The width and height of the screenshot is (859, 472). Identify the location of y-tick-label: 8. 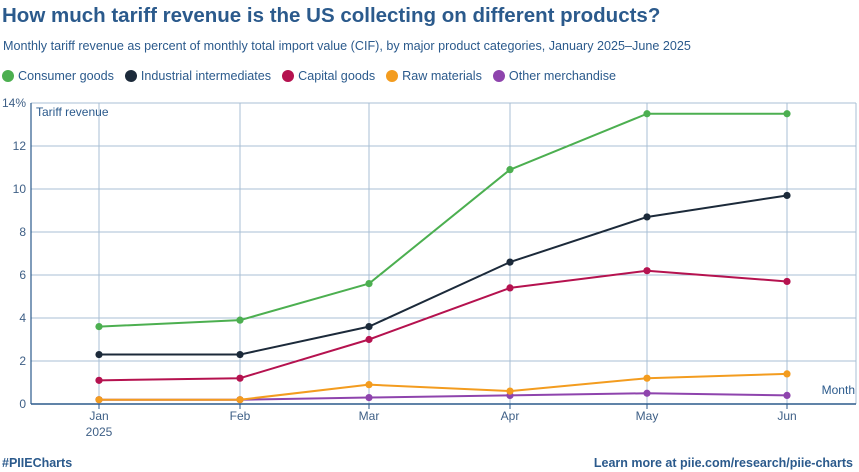
(22, 232).